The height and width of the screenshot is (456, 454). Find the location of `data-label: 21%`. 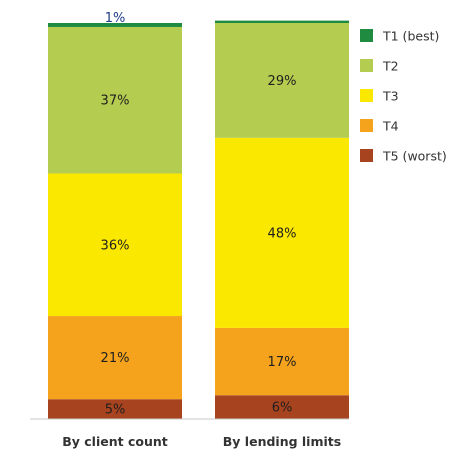

data-label: 21% is located at coordinates (115, 358).